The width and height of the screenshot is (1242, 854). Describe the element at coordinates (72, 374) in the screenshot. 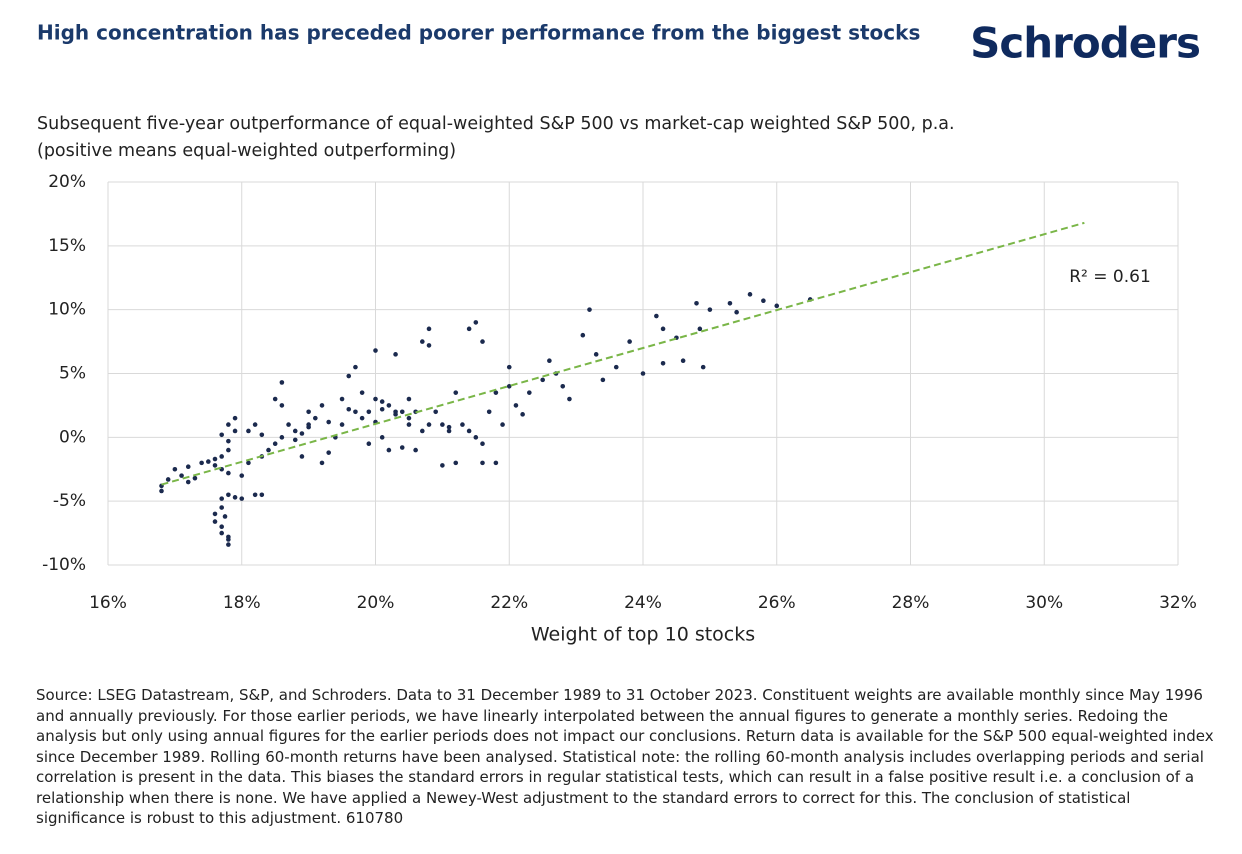

I see `y-tick-label: 5%` at that location.